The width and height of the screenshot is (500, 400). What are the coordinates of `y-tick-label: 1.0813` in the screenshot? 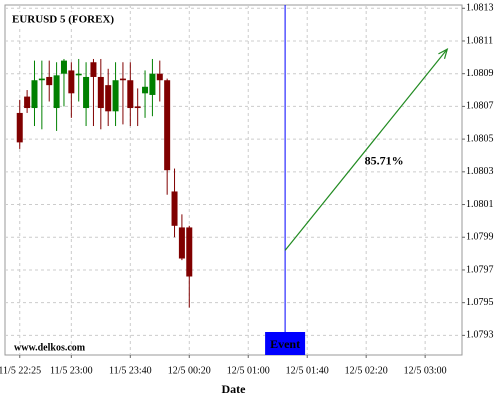 It's located at (480, 8).